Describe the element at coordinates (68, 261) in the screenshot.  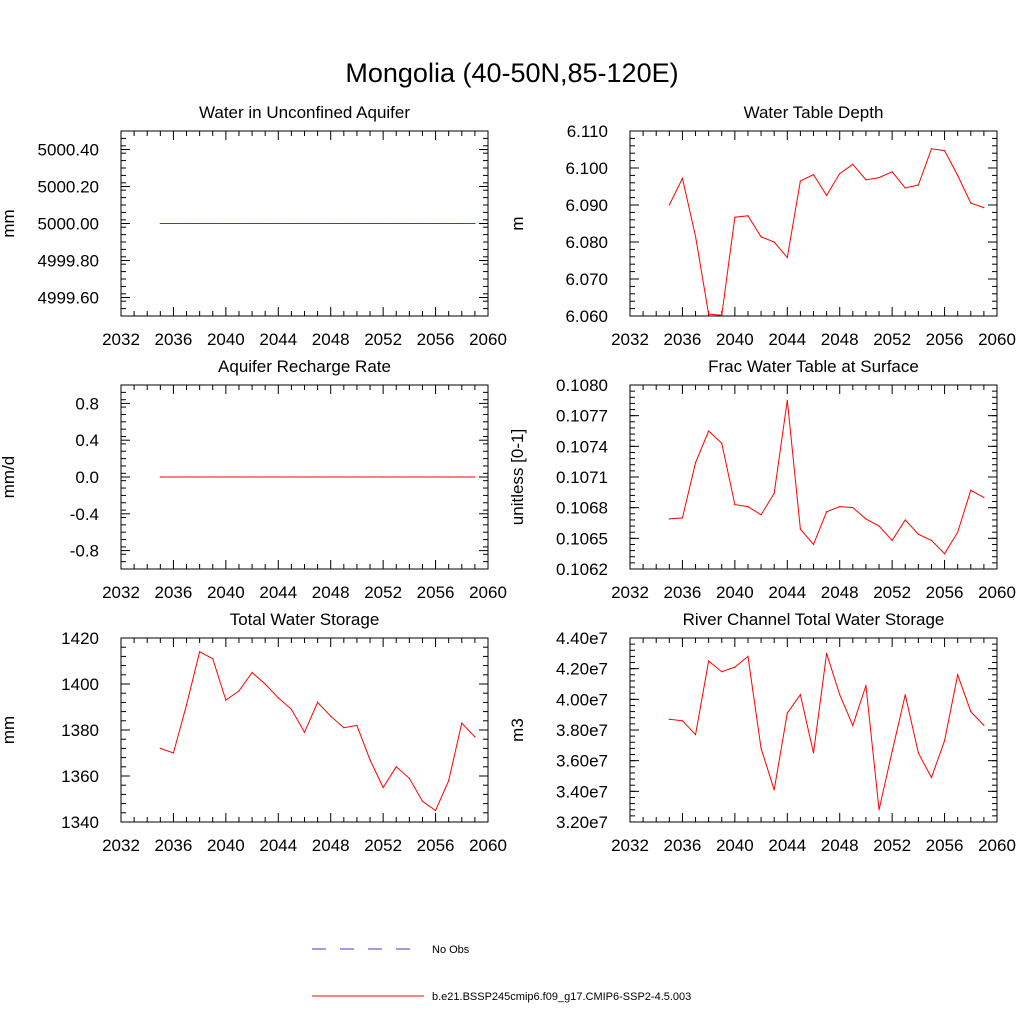
I see `y-tick-label: 4999.80` at that location.